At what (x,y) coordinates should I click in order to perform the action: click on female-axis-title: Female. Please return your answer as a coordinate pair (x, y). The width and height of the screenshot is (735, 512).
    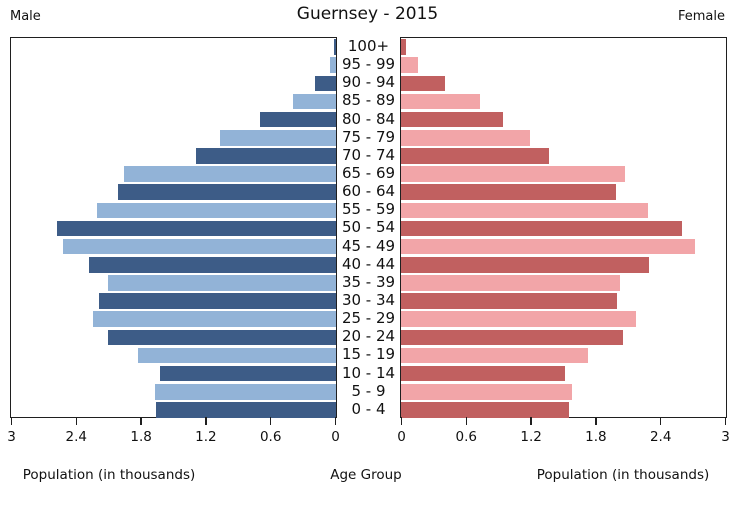
    Looking at the image, I should click on (701, 16).